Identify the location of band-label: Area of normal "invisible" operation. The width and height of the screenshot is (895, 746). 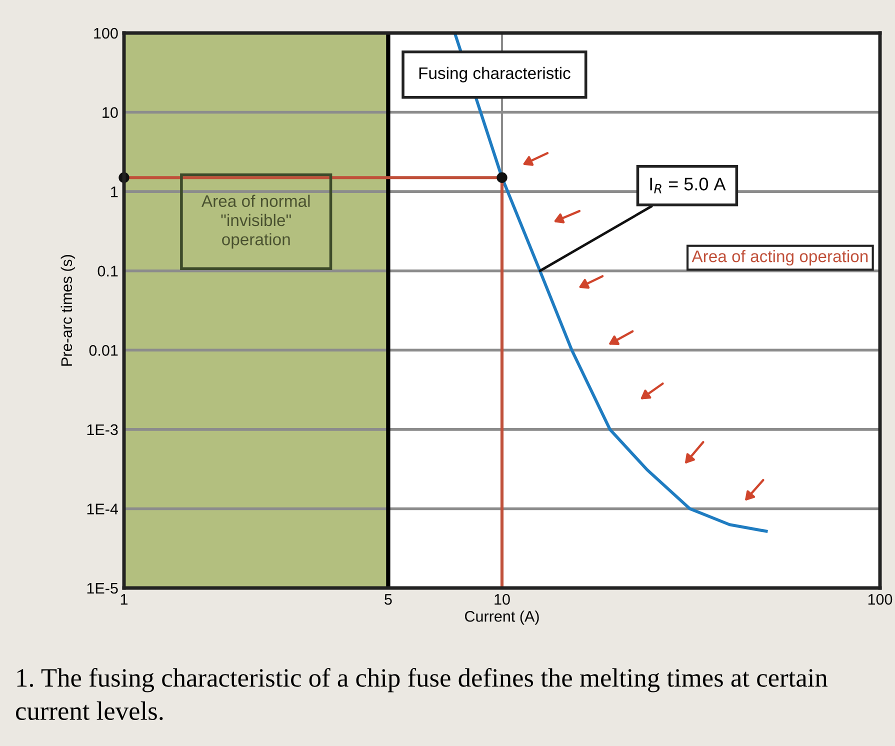
(255, 221).